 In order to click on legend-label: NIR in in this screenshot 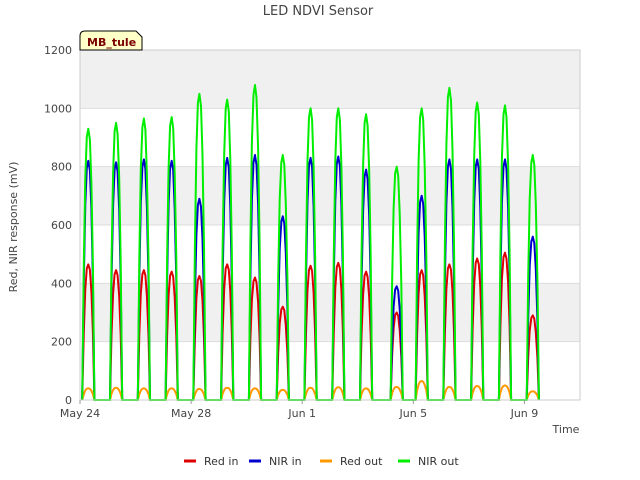, I will do `click(285, 461)`.